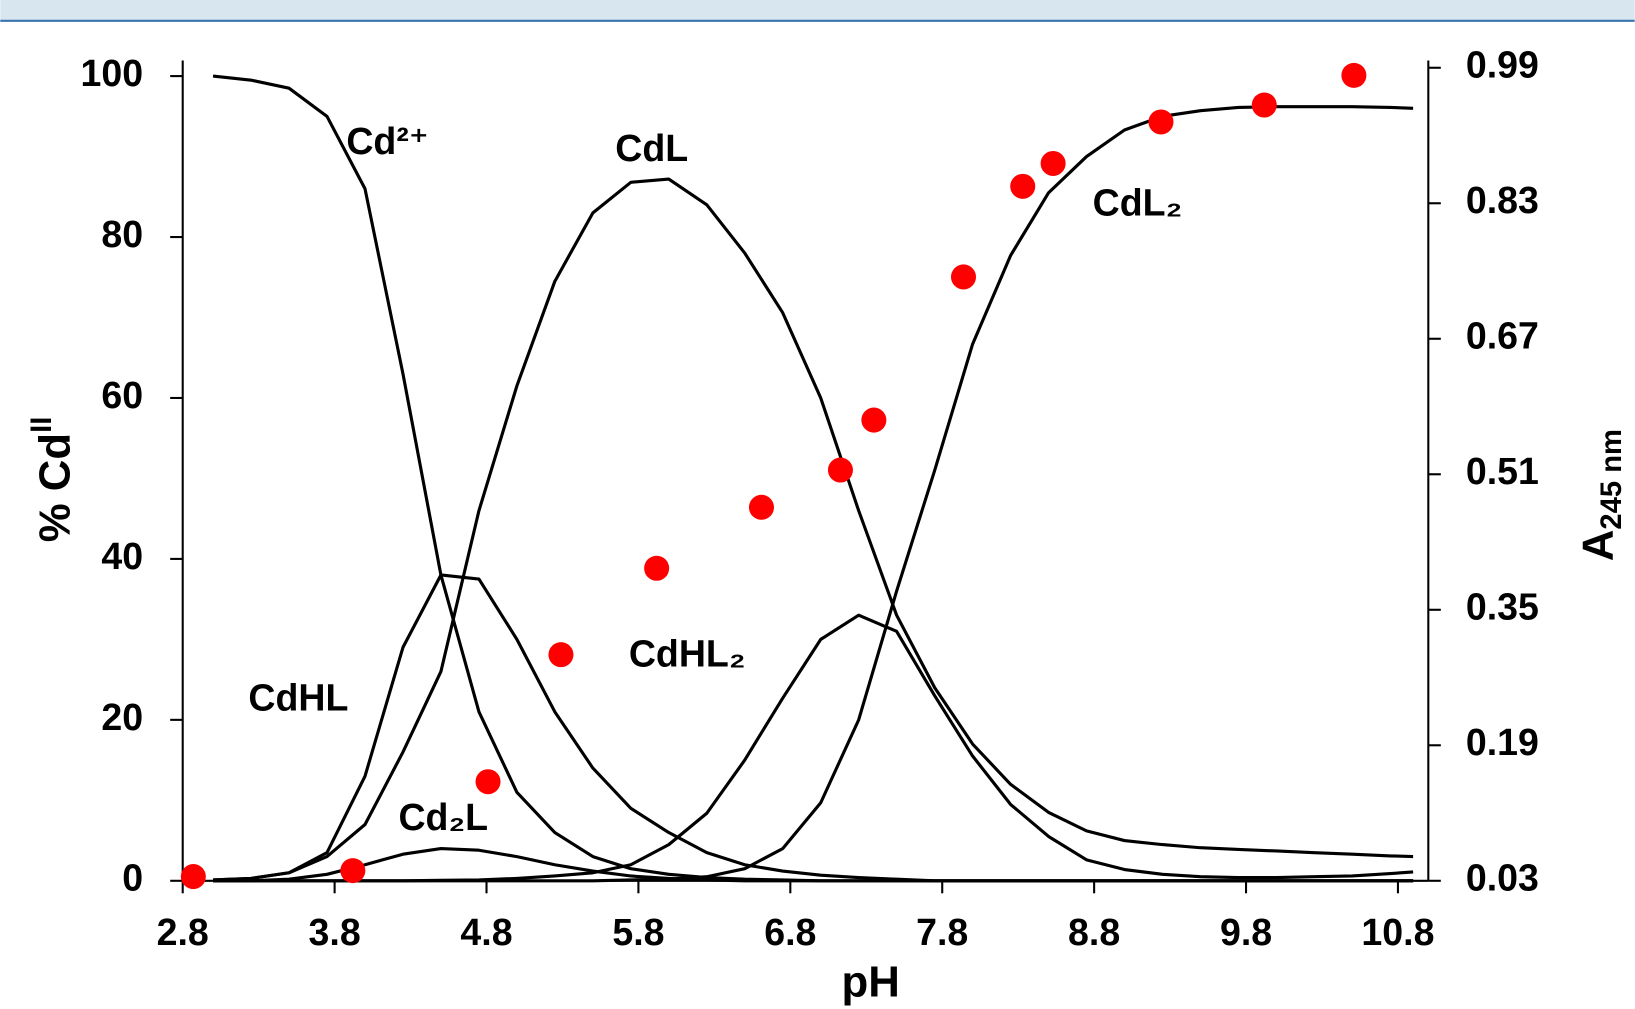 This screenshot has width=1635, height=1009. I want to click on curve-label: CdL₂, so click(1138, 202).